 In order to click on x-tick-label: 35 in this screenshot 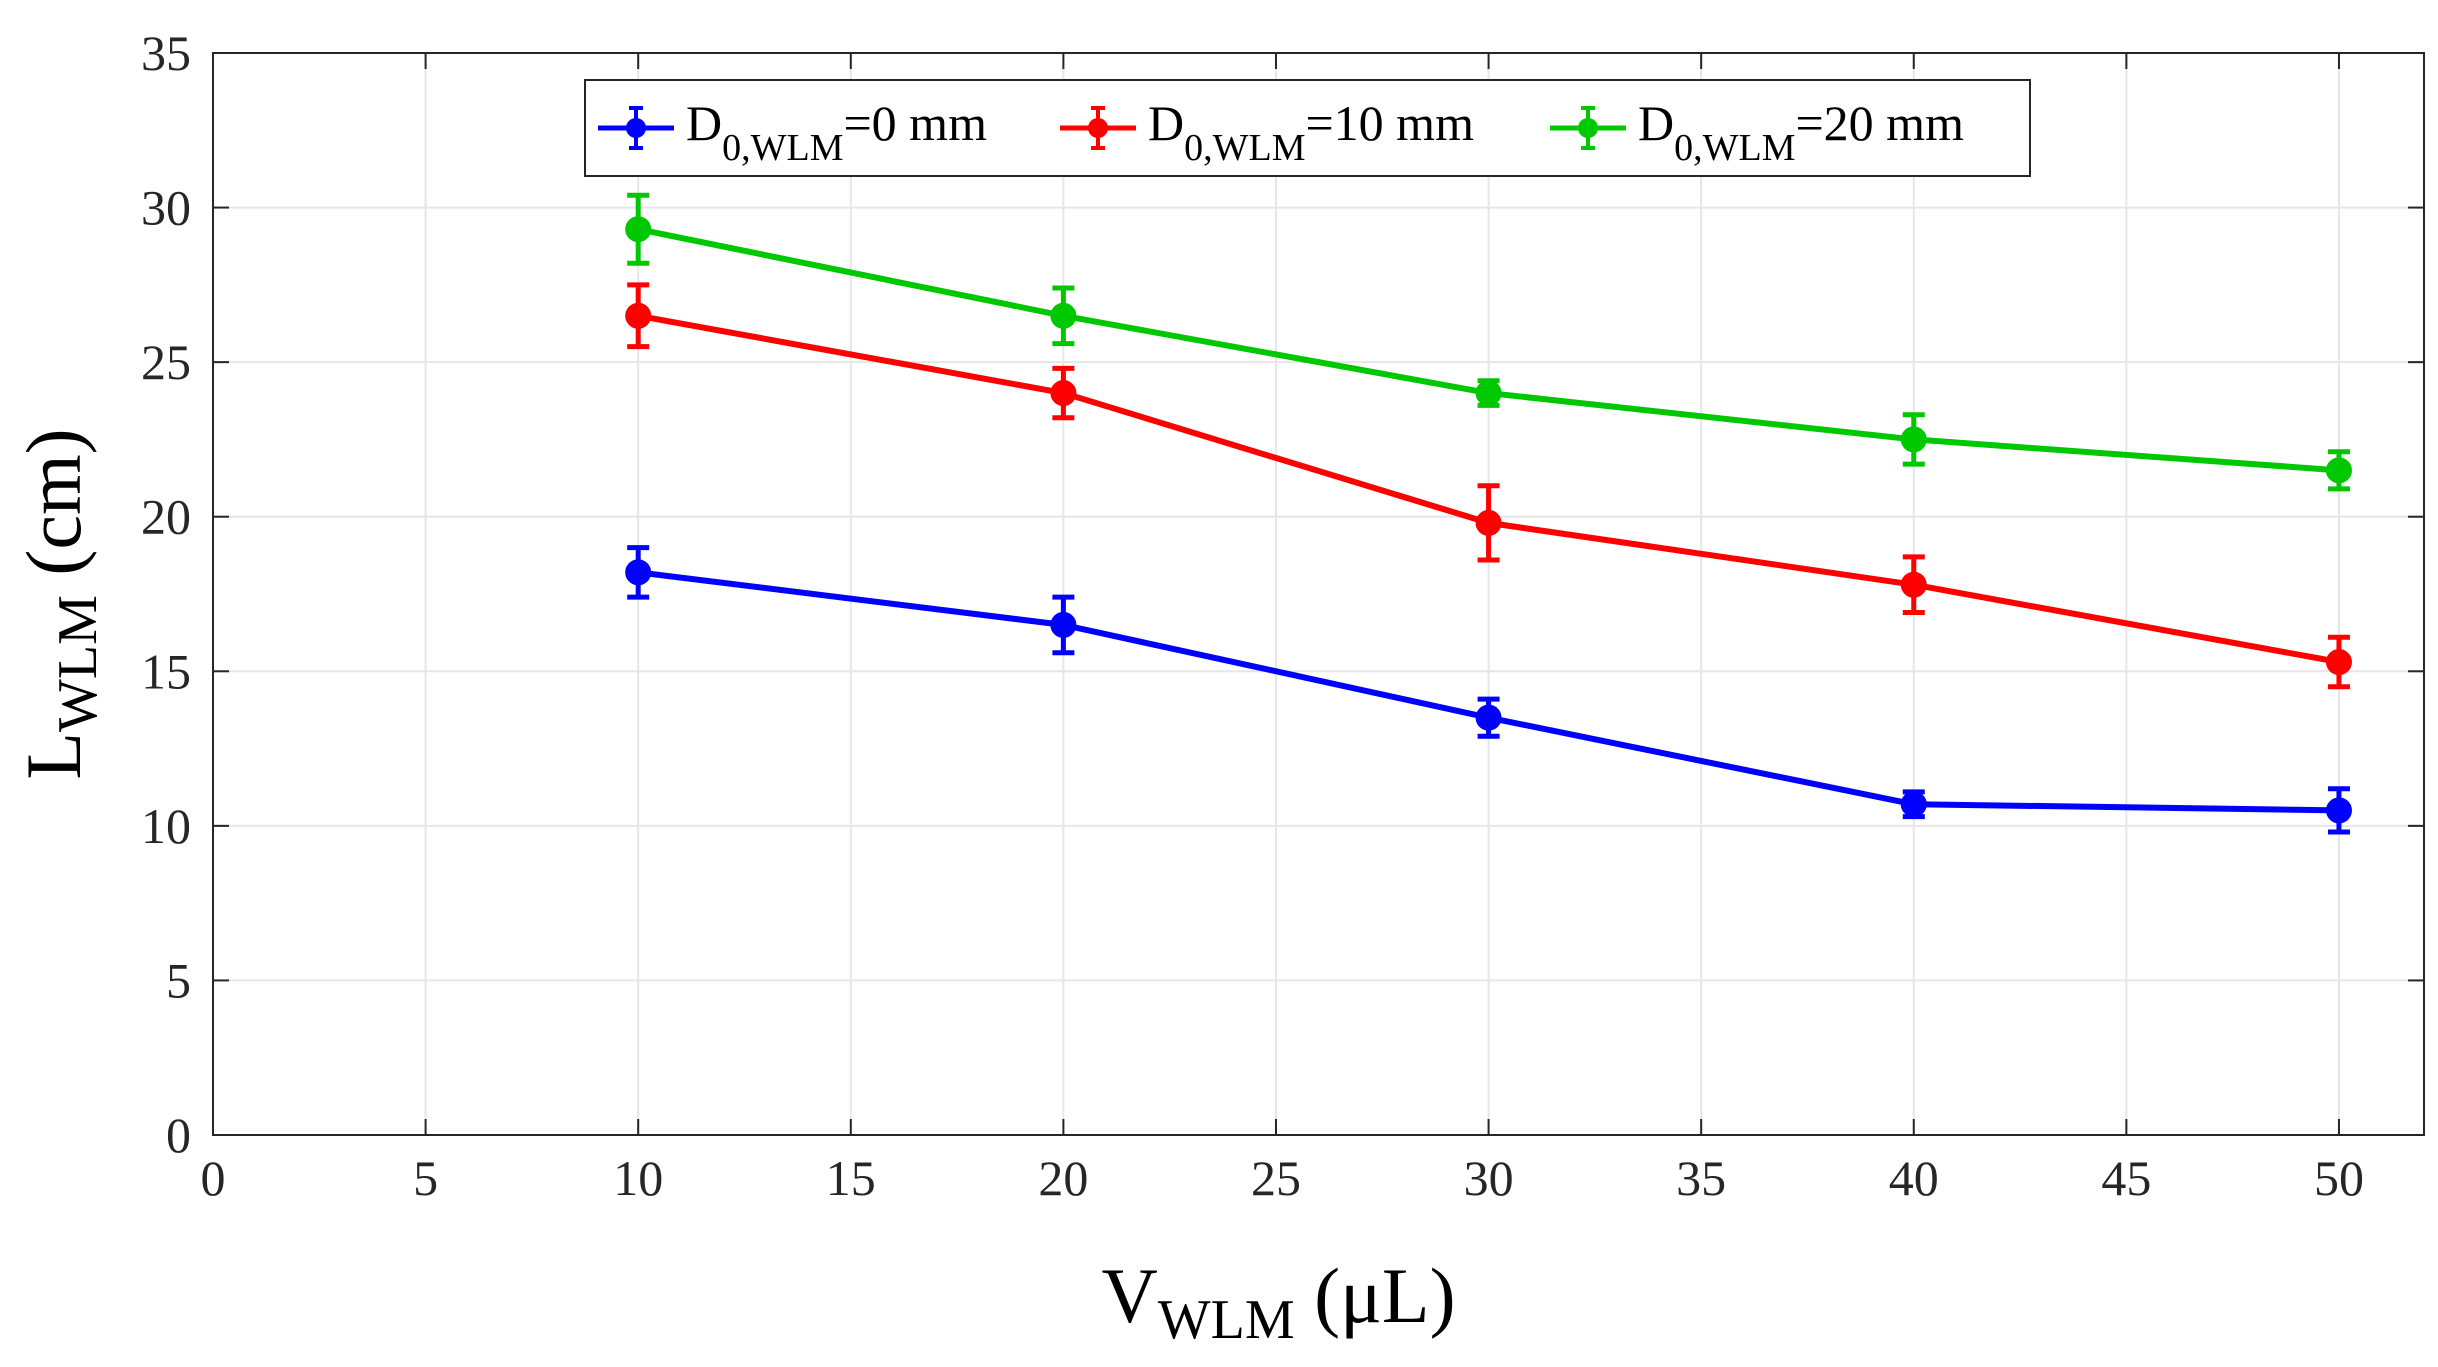, I will do `click(1701, 1178)`.